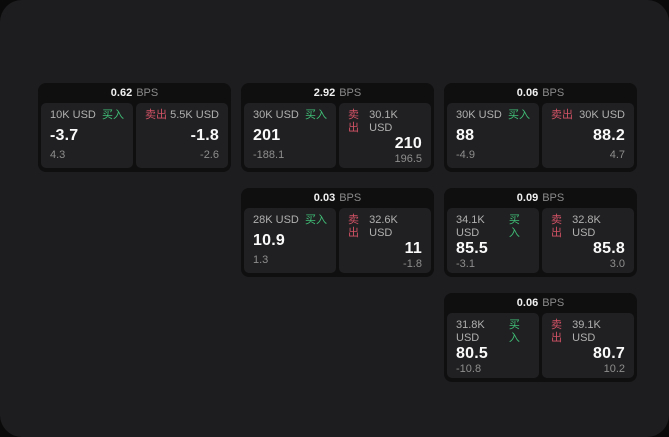  What do you see at coordinates (586, 331) in the screenshot?
I see `sell-size-label: 39.1K USD` at bounding box center [586, 331].